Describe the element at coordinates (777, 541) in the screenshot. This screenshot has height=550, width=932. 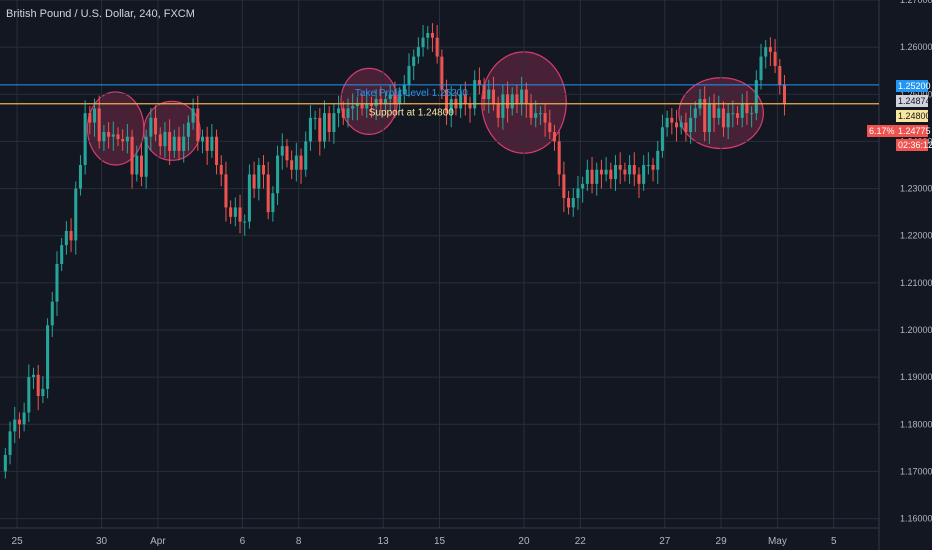
I see `x-tick-label: May` at that location.